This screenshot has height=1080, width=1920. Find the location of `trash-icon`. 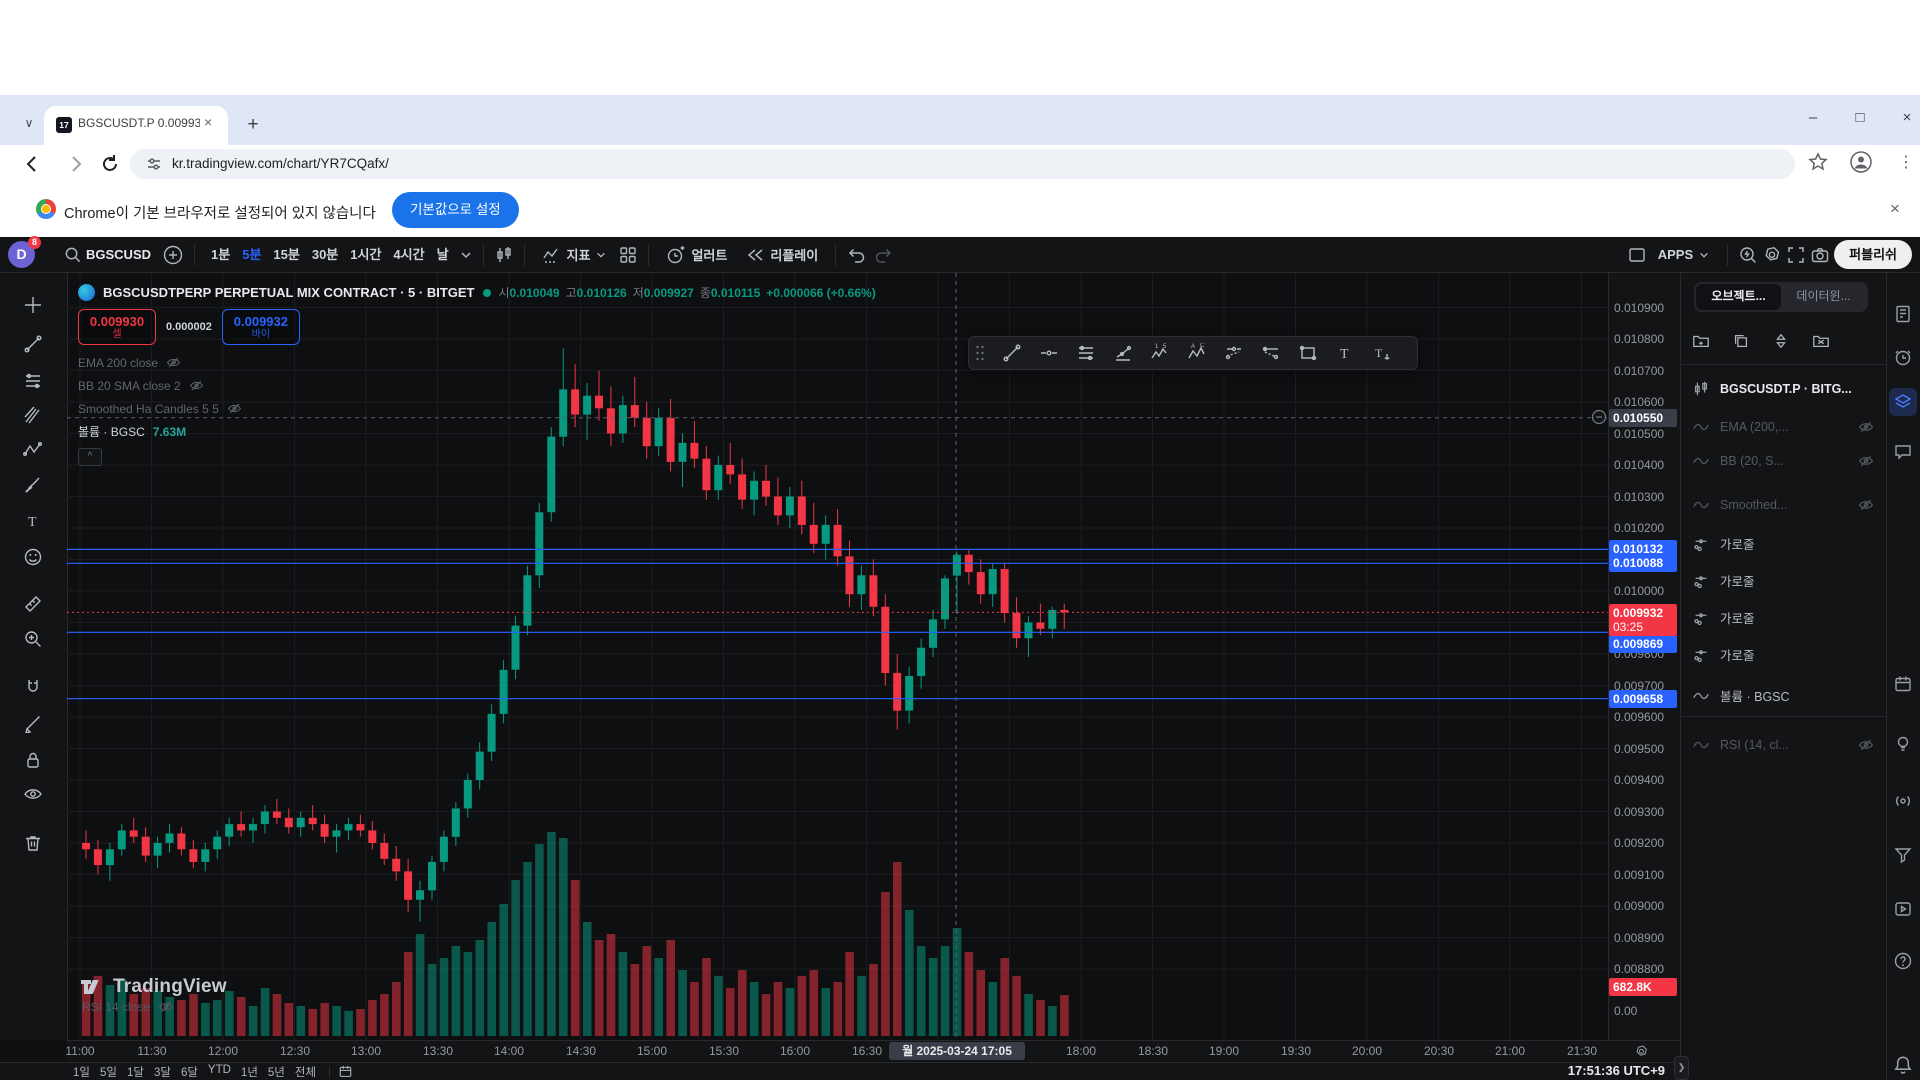

trash-icon is located at coordinates (34, 844).